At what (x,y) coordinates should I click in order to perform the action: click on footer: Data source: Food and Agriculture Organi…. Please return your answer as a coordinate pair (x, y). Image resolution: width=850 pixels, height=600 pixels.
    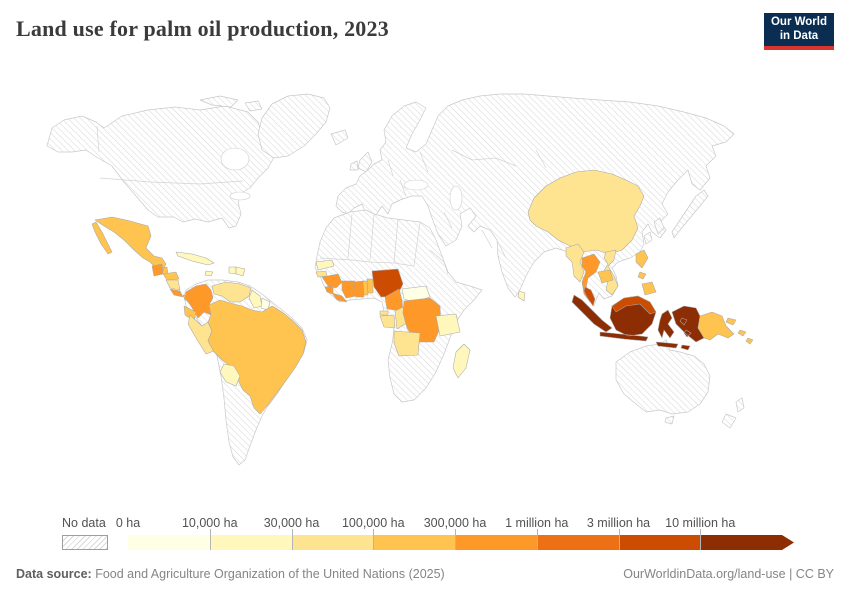
    Looking at the image, I should click on (425, 574).